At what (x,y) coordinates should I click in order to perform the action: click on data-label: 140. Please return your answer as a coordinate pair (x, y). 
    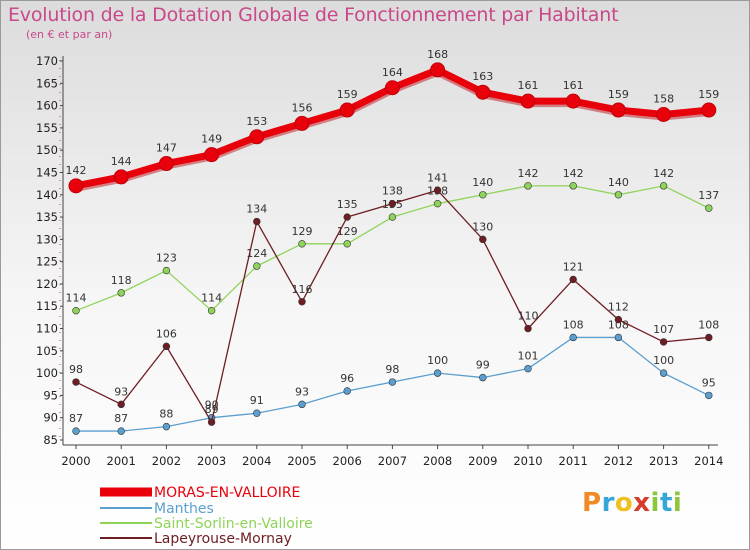
    Looking at the image, I should click on (482, 182).